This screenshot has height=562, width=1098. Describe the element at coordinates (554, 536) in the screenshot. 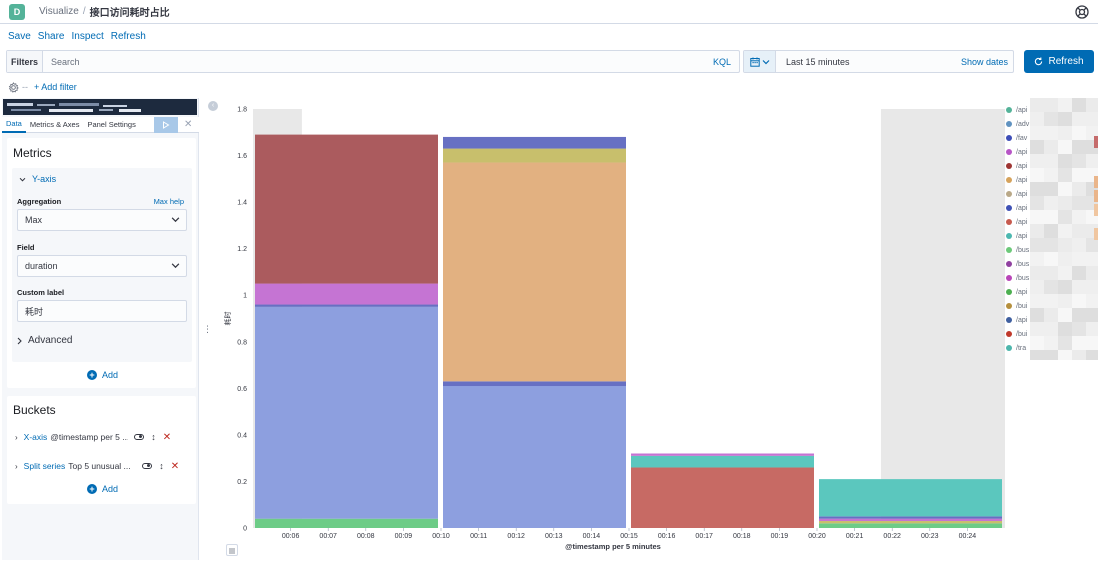

I see `x-tick-label: 00:13` at that location.